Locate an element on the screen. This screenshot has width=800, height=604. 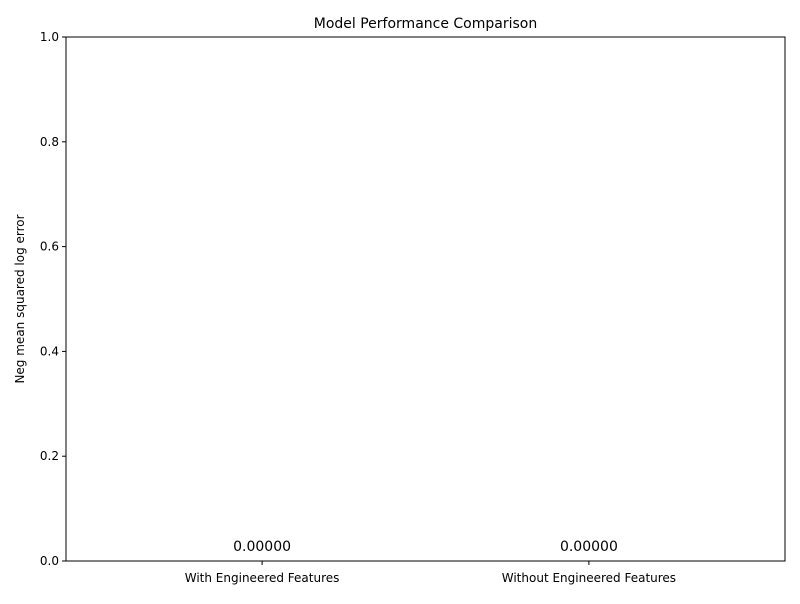
y-tick-label: 0.8 is located at coordinates (49, 142).